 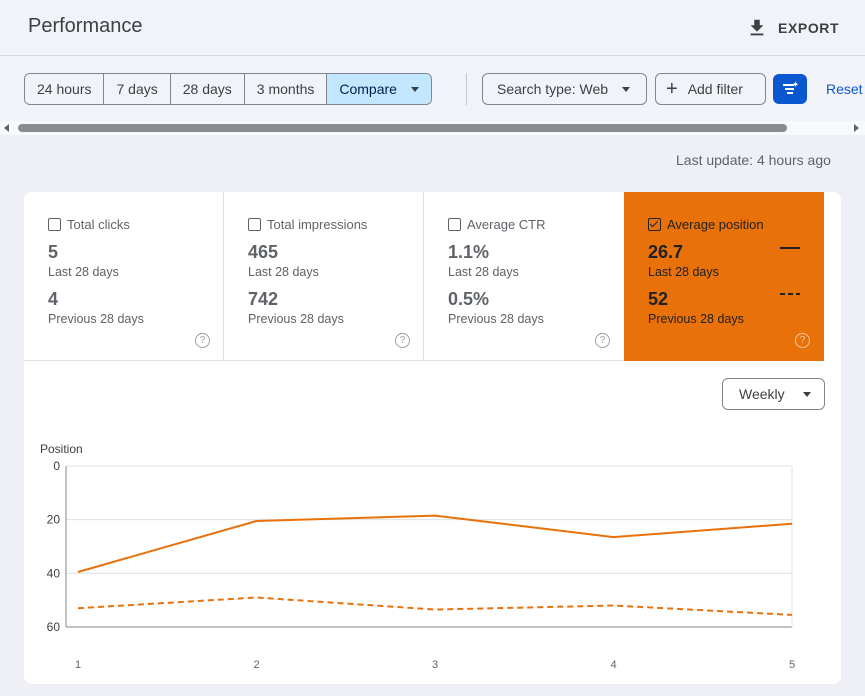 What do you see at coordinates (54, 627) in the screenshot?
I see `y-tick-label: 60` at bounding box center [54, 627].